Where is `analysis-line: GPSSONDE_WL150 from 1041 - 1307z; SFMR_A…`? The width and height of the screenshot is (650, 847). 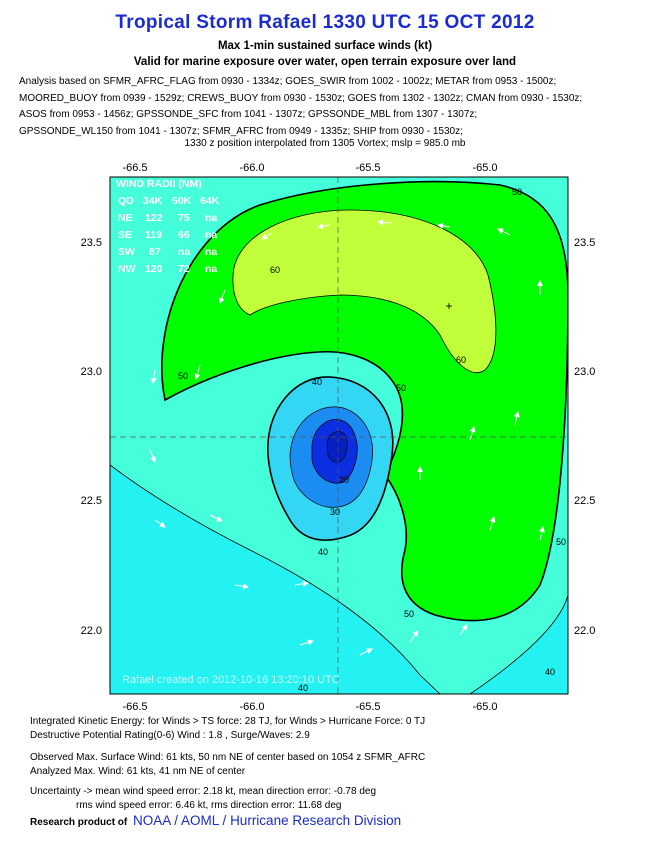
analysis-line: GPSSONDE_WL150 from 1041 - 1307z; SFMR_A… is located at coordinates (241, 131).